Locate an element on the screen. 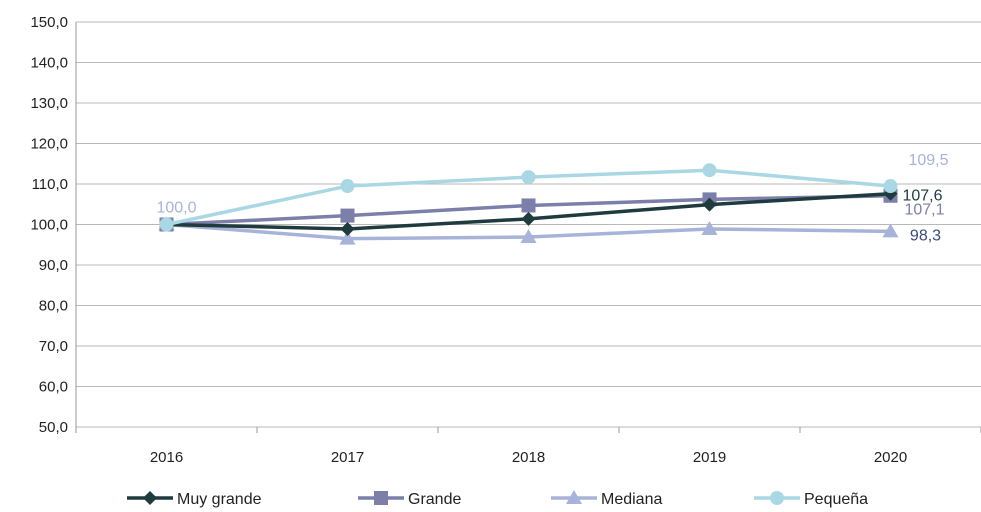 This screenshot has height=512, width=981. legend-item: Grande is located at coordinates (409, 499).